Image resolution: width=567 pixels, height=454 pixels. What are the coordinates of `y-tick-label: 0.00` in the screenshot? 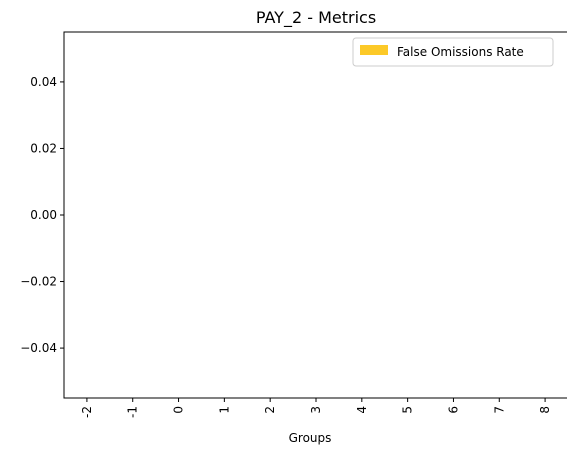 It's located at (43, 215).